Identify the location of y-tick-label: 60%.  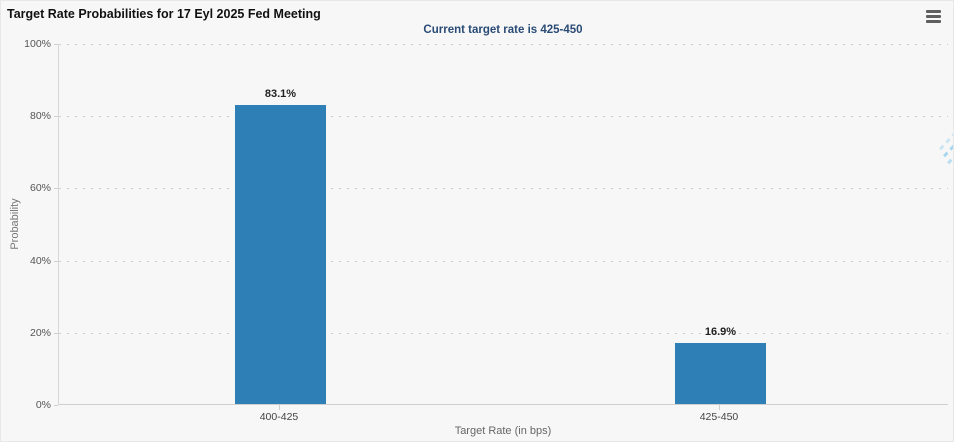
(40, 188).